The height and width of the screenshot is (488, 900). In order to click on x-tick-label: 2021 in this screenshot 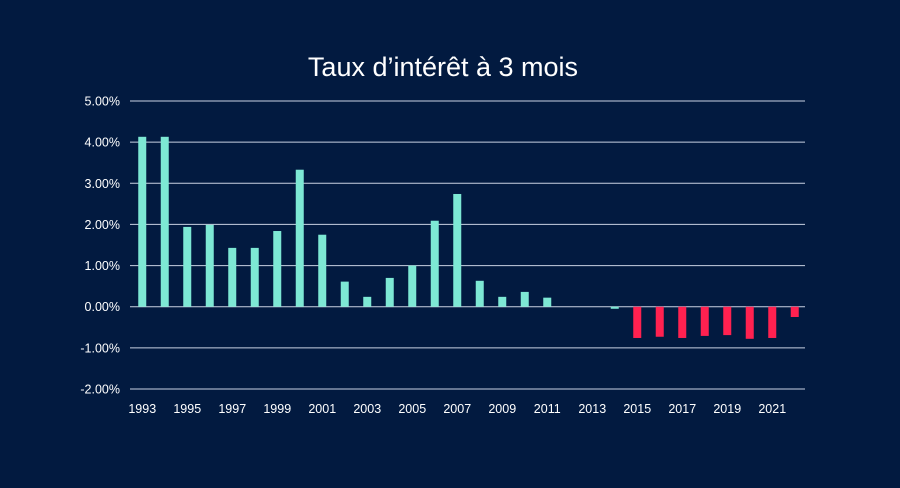, I will do `click(772, 409)`.